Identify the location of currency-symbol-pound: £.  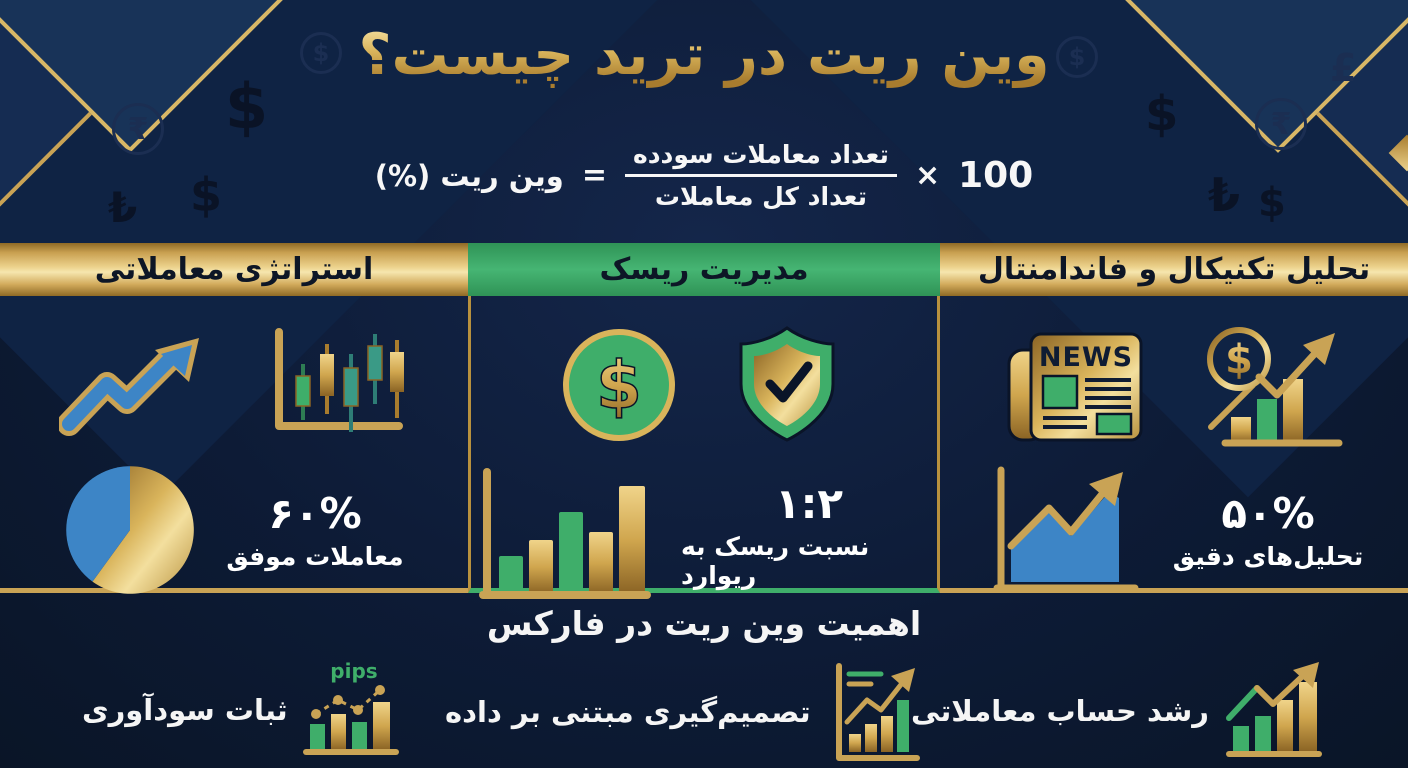
(1343, 68).